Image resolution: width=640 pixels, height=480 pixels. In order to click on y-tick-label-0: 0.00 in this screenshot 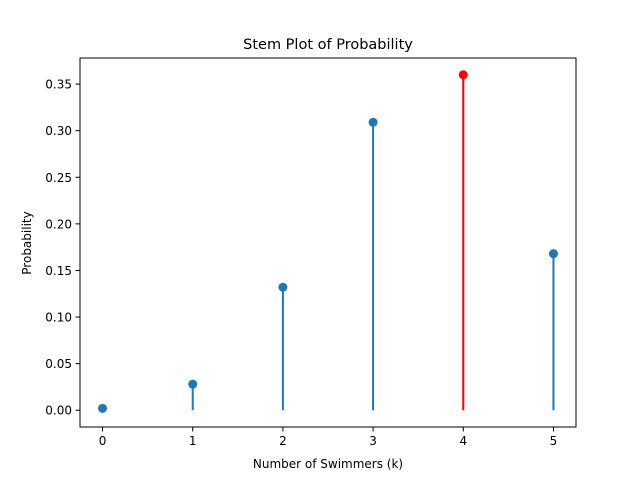, I will do `click(58, 411)`.